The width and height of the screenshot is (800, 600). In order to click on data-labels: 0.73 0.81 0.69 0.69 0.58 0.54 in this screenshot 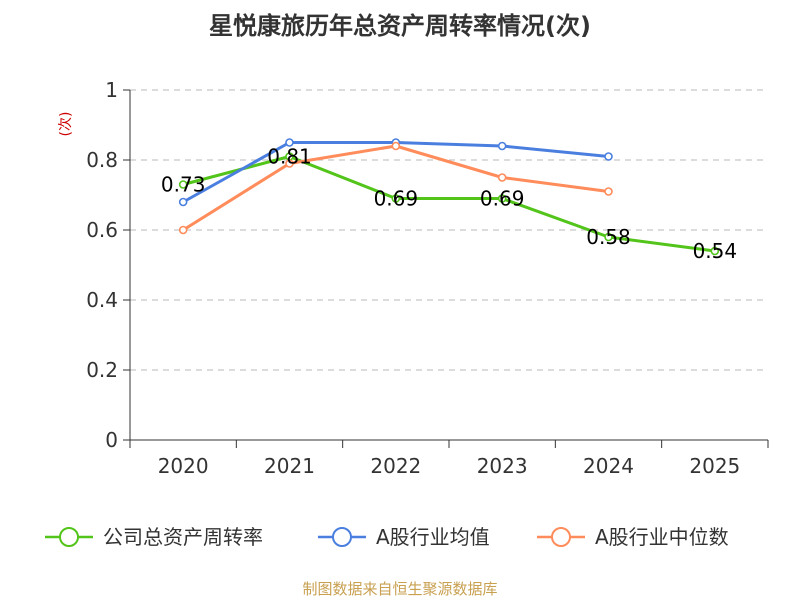, I will do `click(449, 204)`.